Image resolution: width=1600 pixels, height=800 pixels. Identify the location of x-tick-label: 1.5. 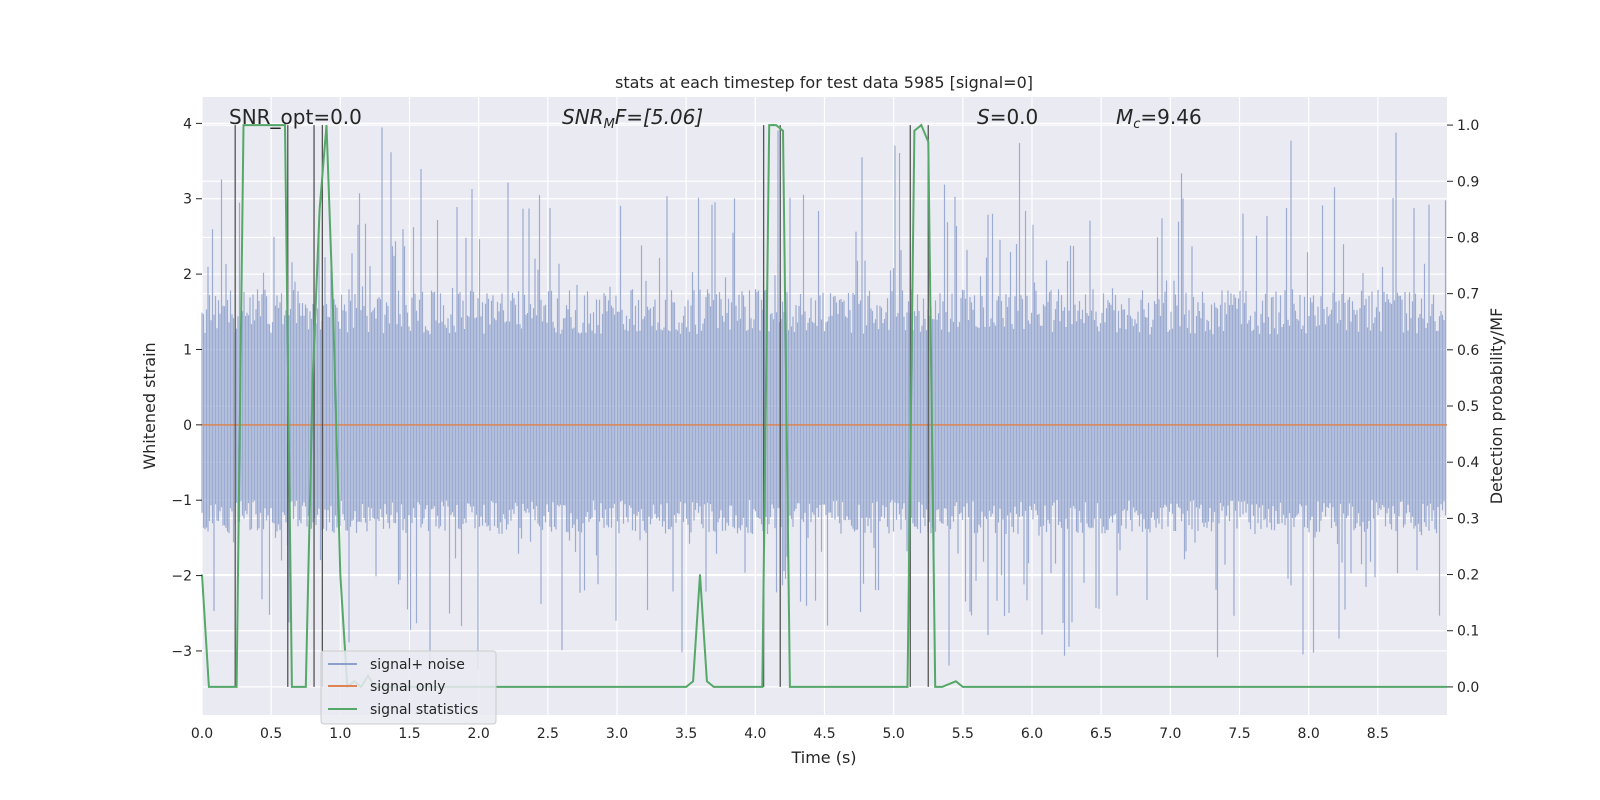
(409, 734).